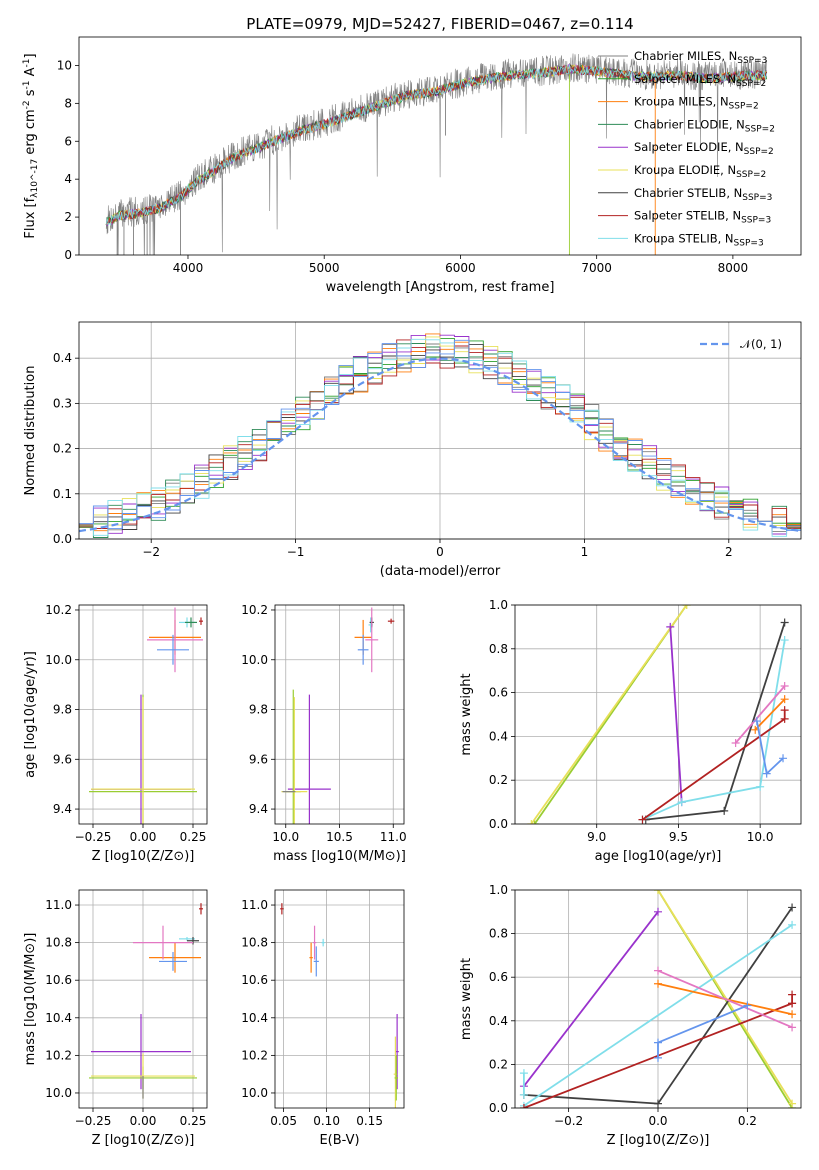  I want to click on x-tick-label: −0.25, so click(93, 837).